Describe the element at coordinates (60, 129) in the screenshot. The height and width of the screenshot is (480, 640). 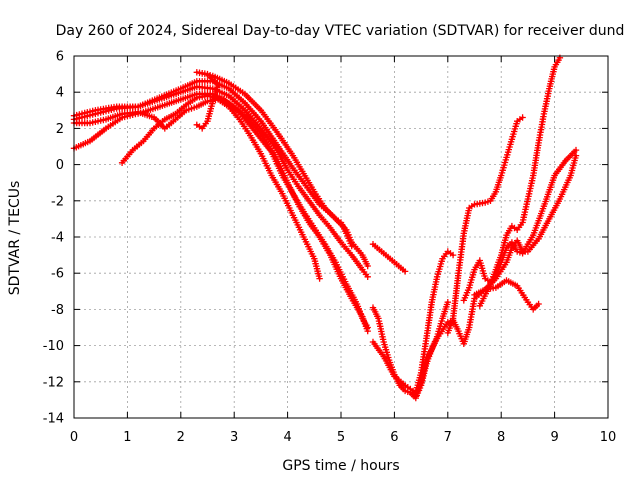
I see `y-tick-label: 2` at that location.